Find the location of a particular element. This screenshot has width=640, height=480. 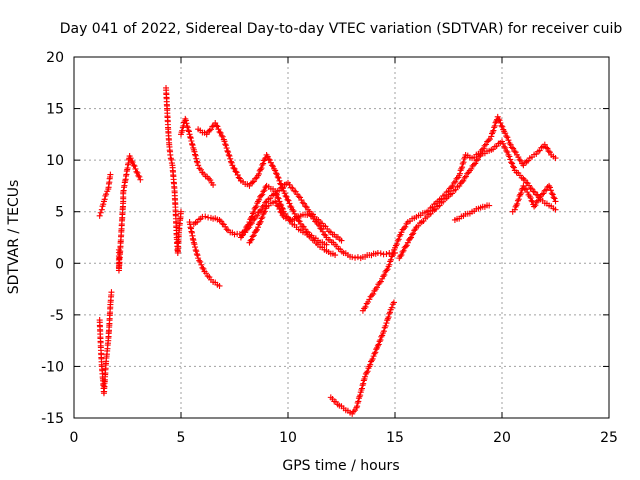

x-tick-label: 0 is located at coordinates (74, 438).